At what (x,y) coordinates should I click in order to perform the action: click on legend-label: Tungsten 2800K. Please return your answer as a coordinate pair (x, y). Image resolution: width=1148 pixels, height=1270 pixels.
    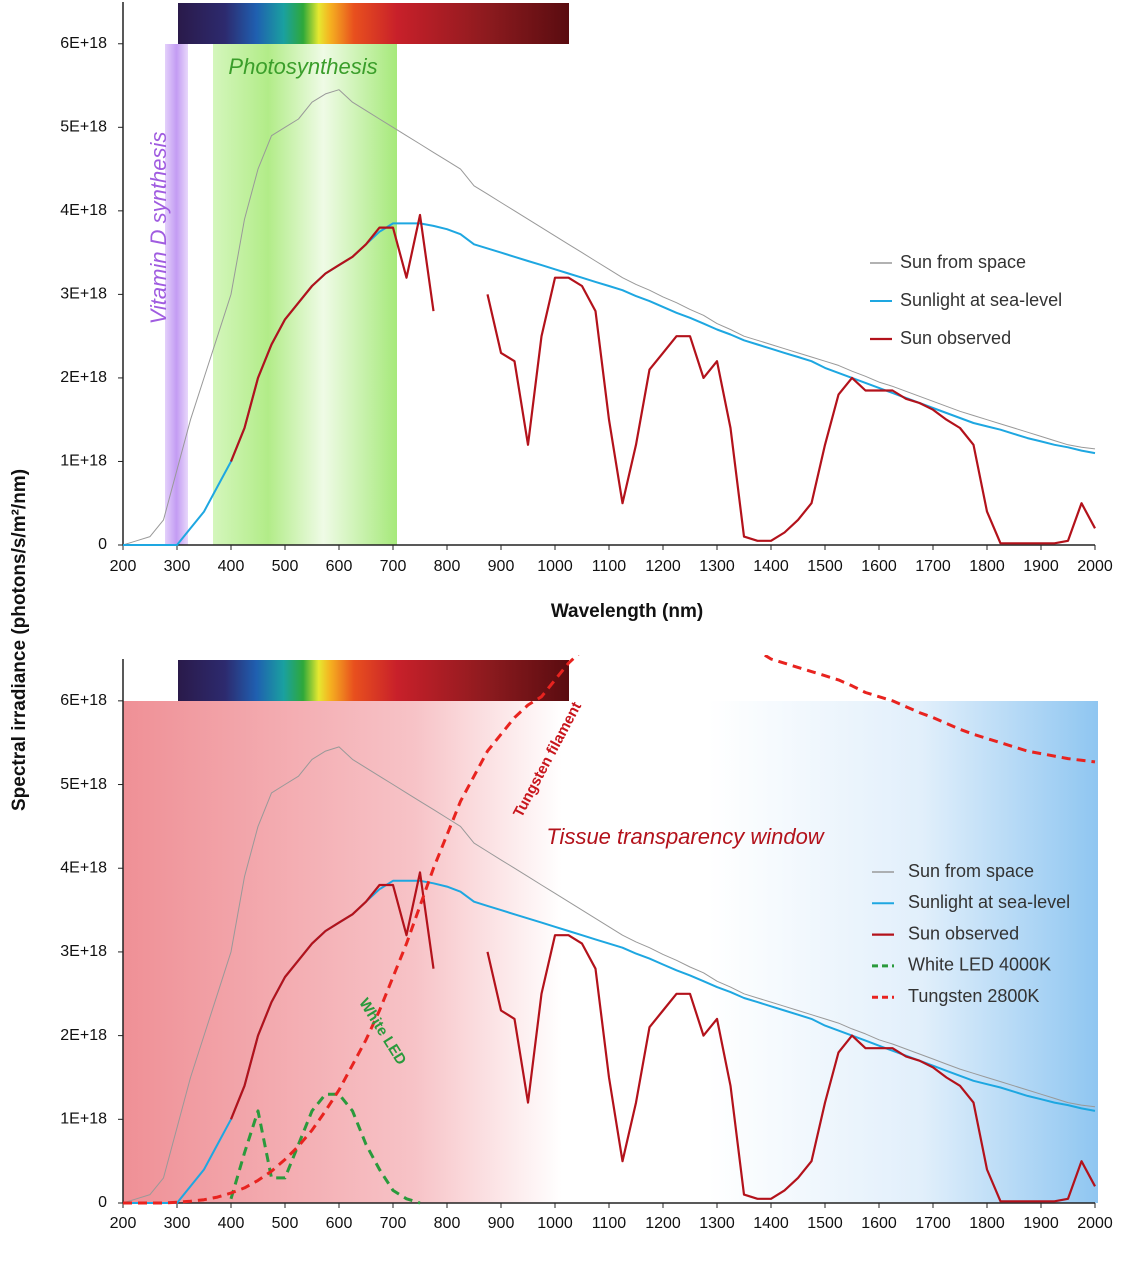
    Looking at the image, I should click on (973, 996).